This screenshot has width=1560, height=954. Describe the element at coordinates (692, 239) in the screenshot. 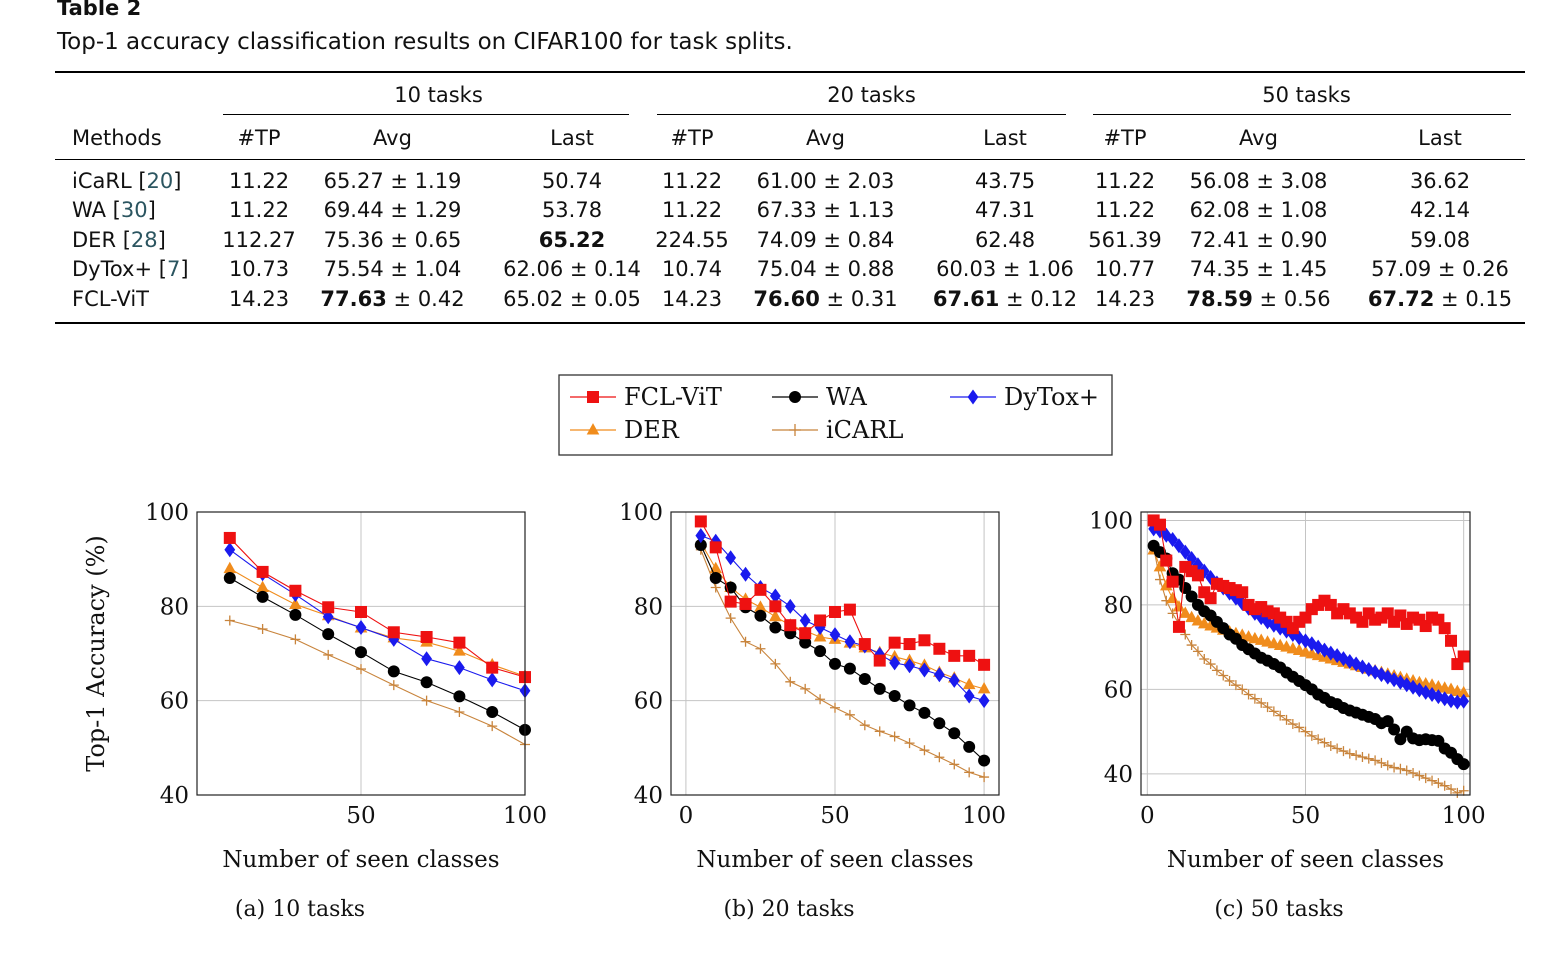

I see `cell-value: 224.55` at that location.